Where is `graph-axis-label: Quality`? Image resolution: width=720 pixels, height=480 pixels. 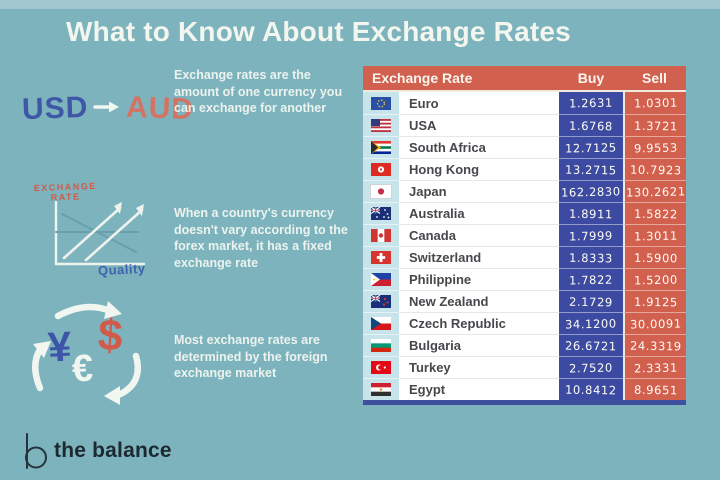
graph-axis-label: Quality is located at coordinates (121, 269).